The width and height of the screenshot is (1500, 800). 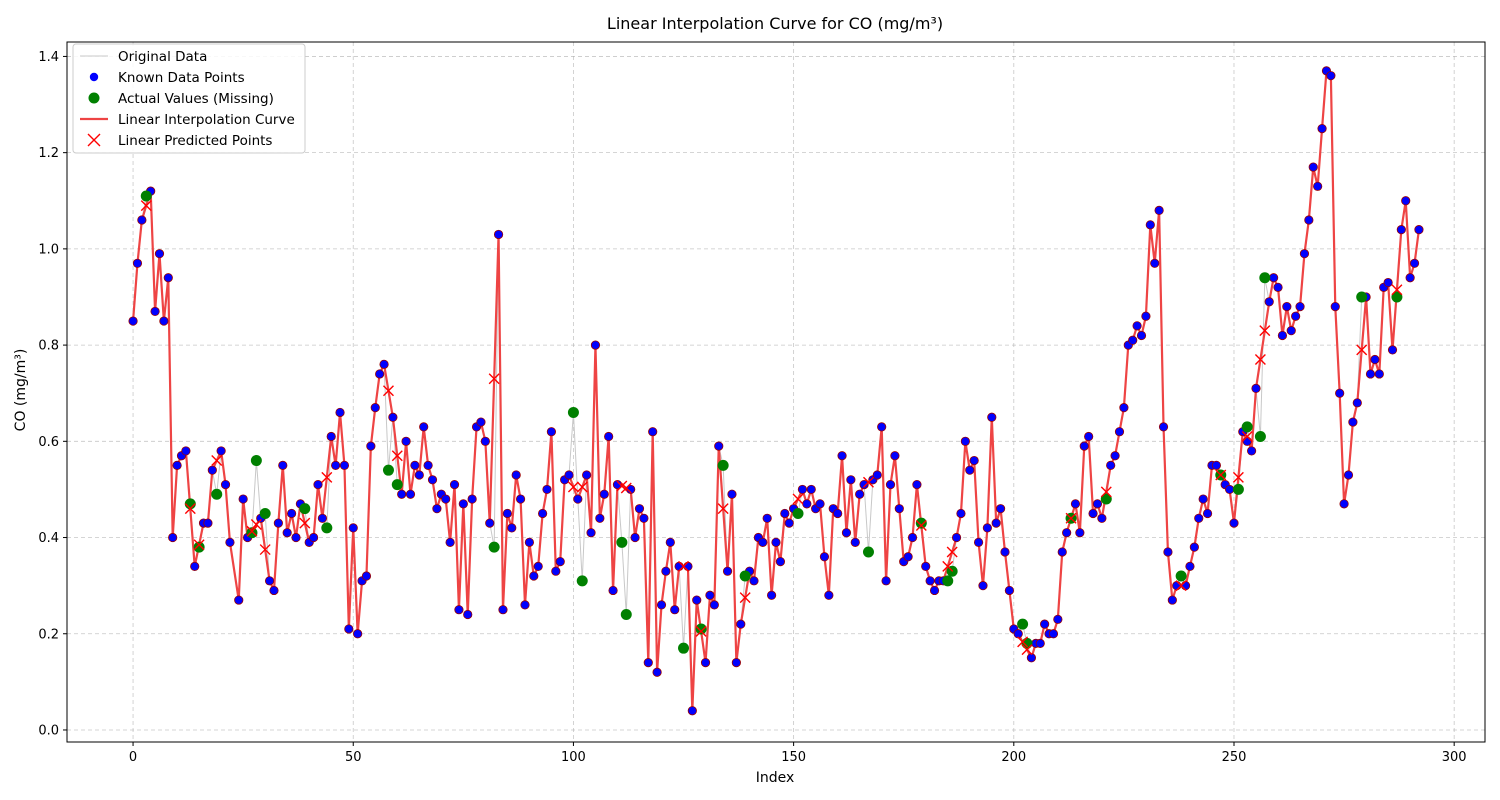 I want to click on x-tick-label: 0, so click(x=133, y=757).